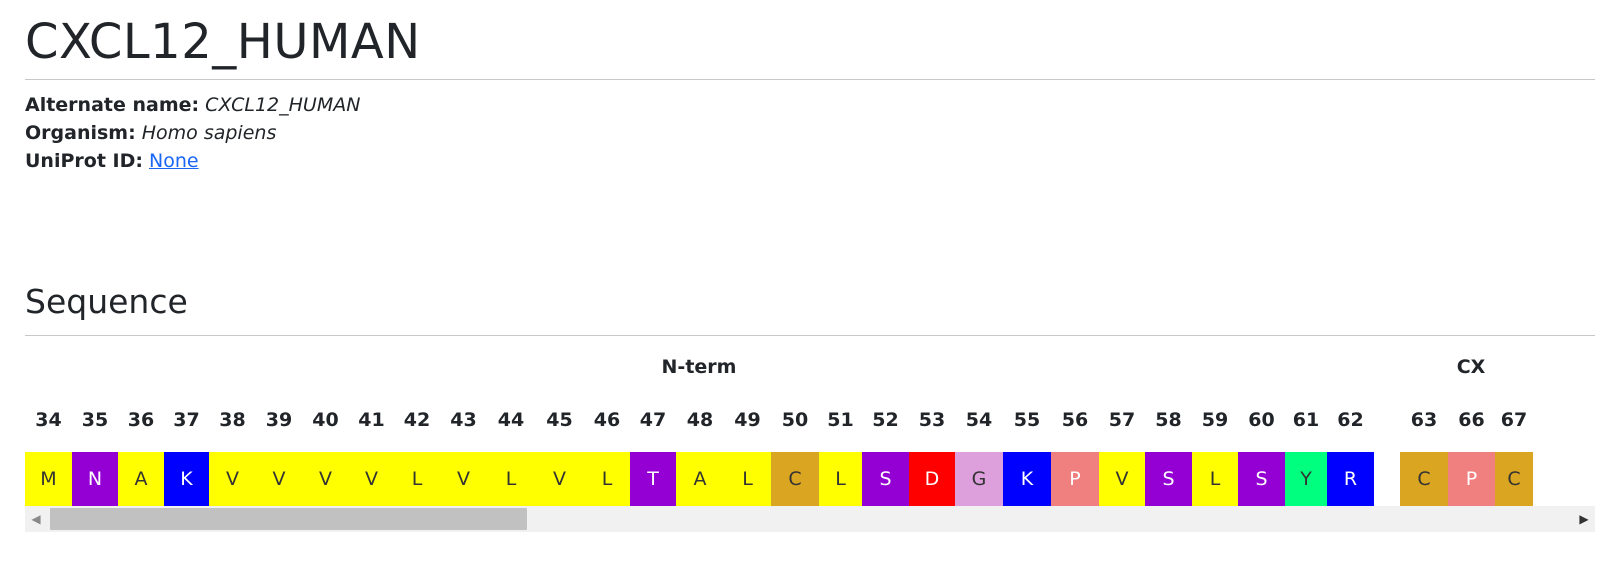 The height and width of the screenshot is (562, 1615). I want to click on residue-cell: M, so click(48, 479).